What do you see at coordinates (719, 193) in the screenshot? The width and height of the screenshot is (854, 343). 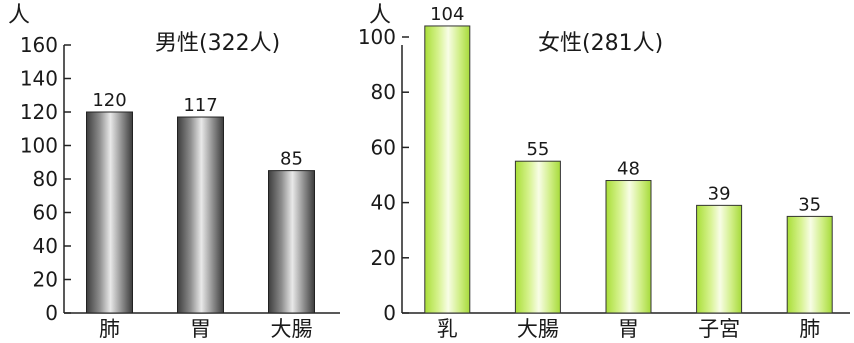 I see `value-label: 39` at bounding box center [719, 193].